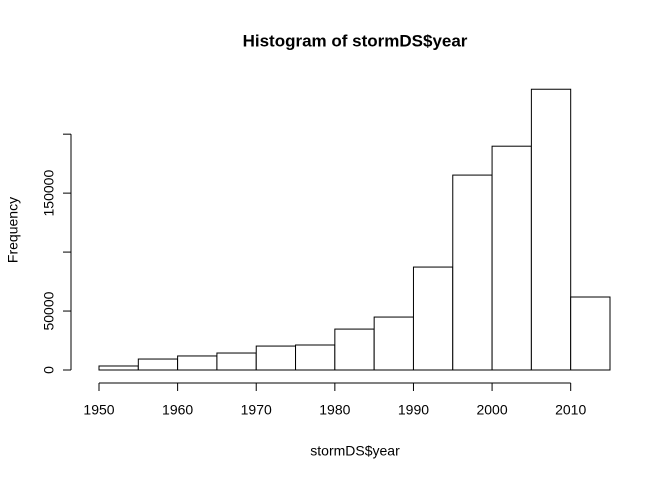 Image resolution: width=672 pixels, height=480 pixels. I want to click on y-axis-label: Frequency, so click(13, 230).